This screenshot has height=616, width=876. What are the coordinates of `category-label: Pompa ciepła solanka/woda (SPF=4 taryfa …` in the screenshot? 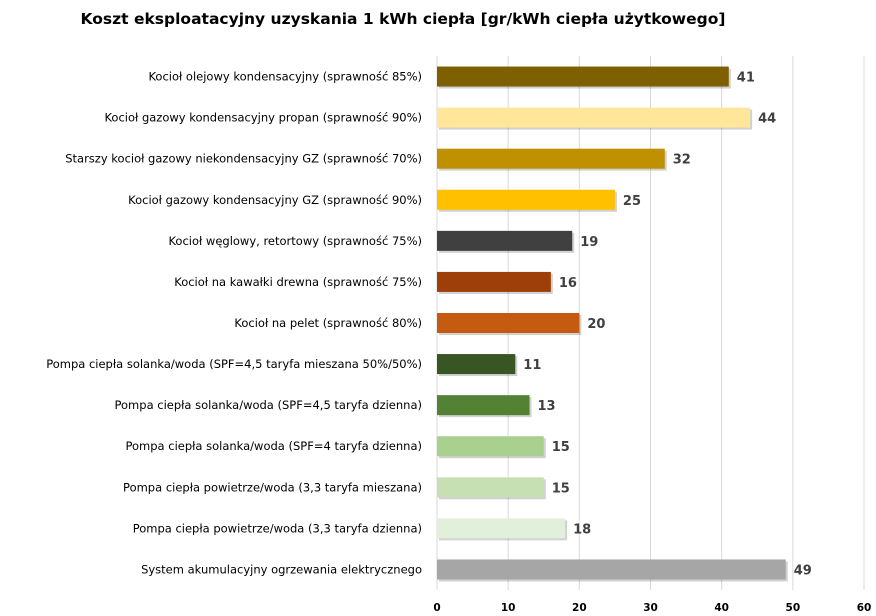 It's located at (273, 446).